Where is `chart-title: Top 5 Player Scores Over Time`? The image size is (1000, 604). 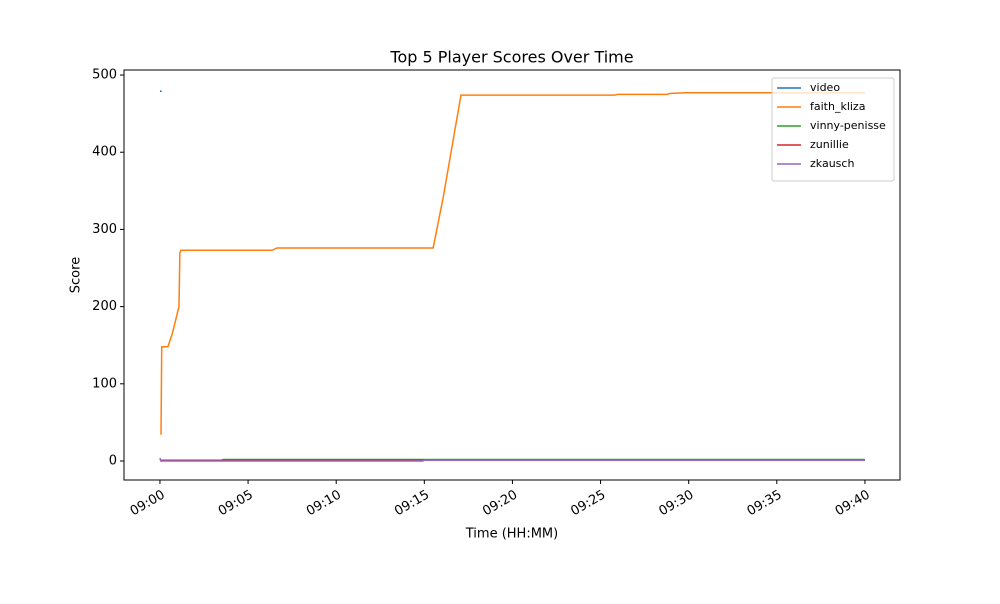
chart-title: Top 5 Player Scores Over Time is located at coordinates (511, 57).